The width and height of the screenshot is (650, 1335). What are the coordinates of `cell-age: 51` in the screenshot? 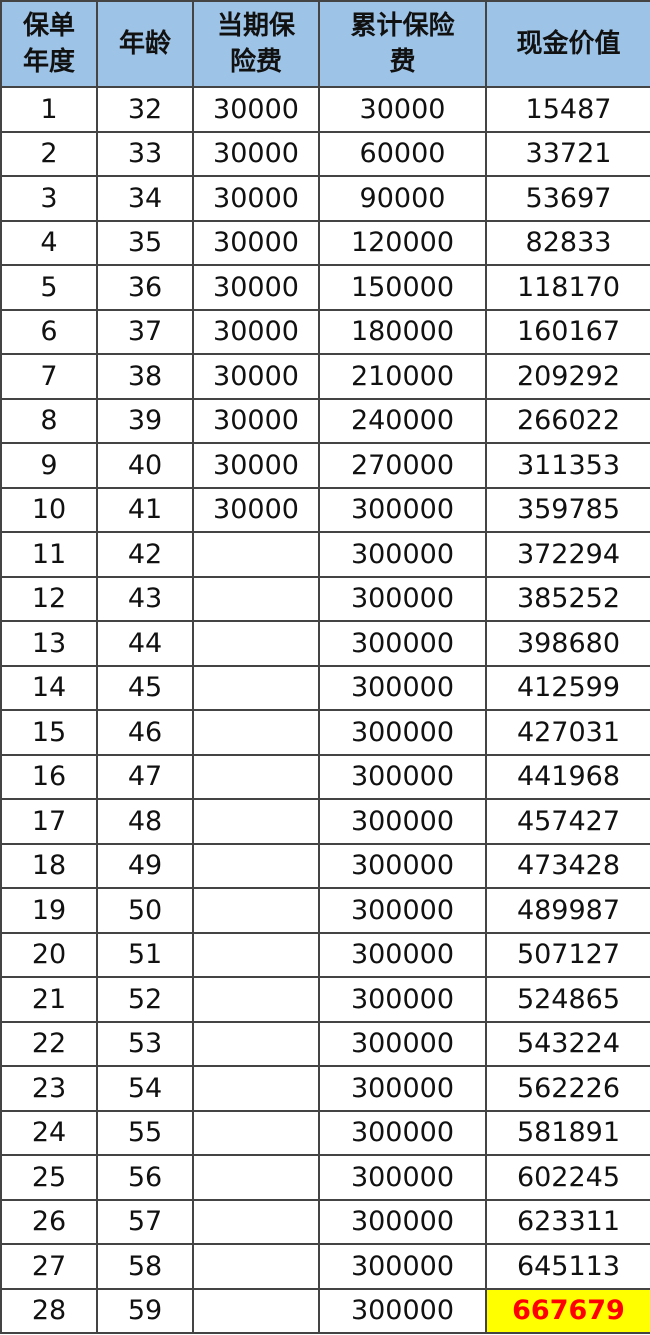 It's located at (145, 954).